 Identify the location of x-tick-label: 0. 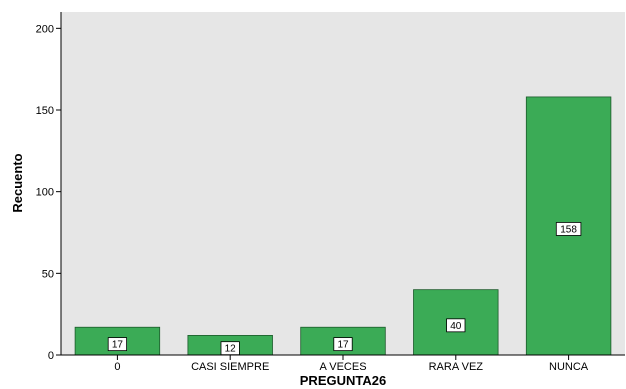
(117, 367).